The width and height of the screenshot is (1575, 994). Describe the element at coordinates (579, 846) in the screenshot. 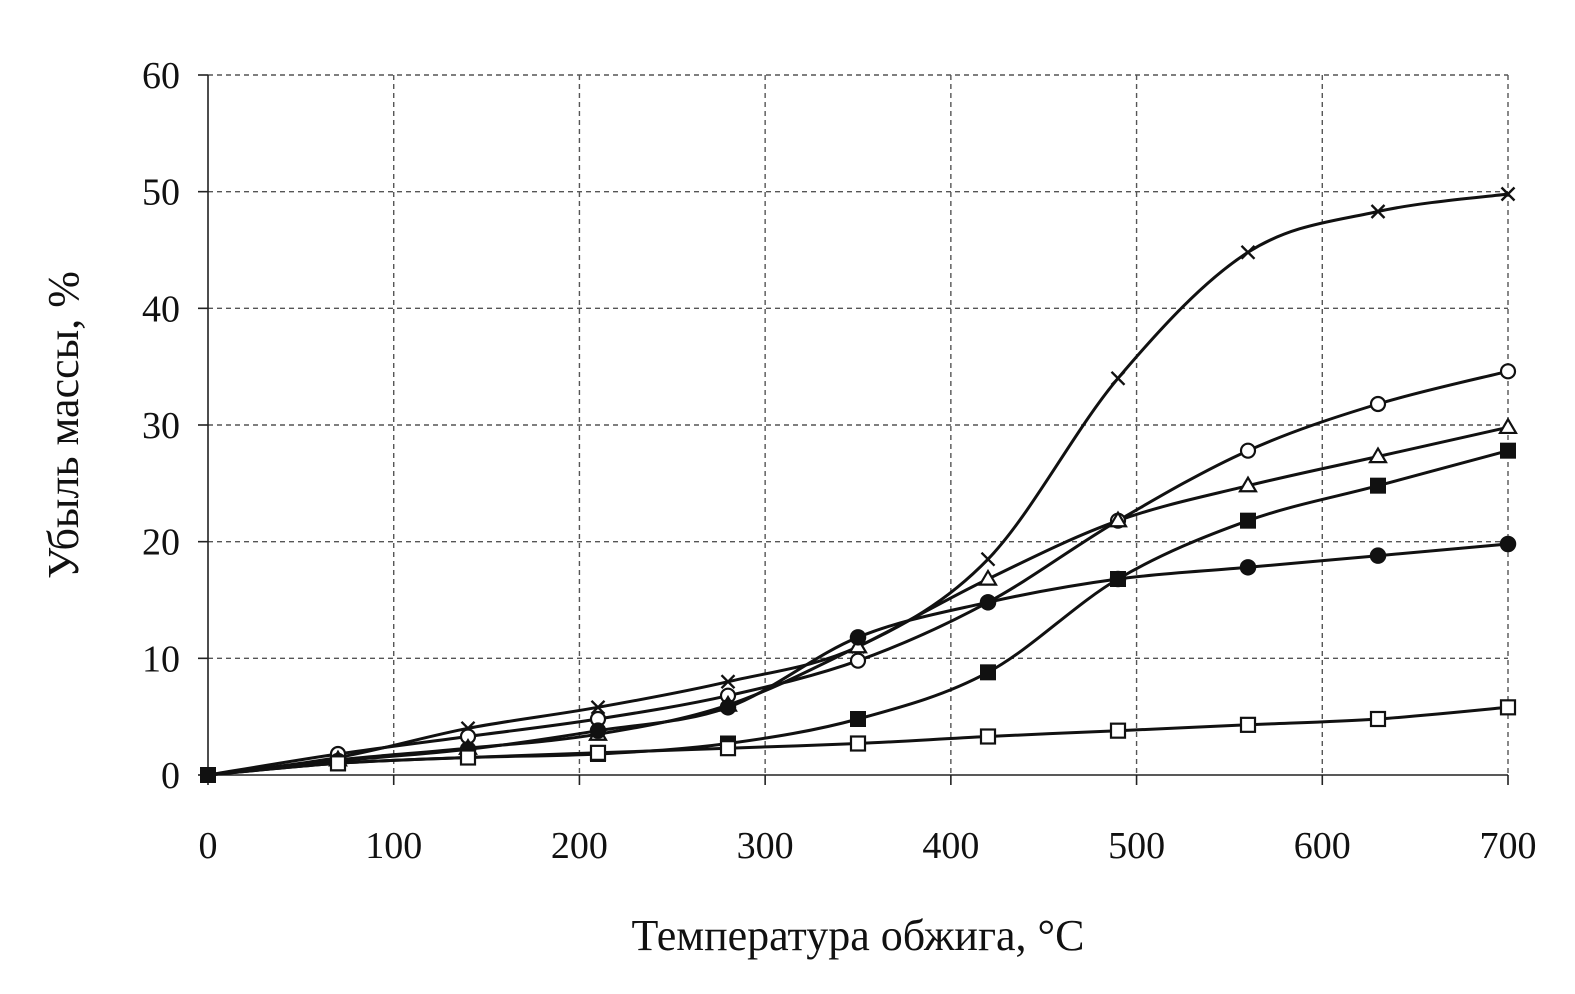

I see `x-tick-label: 200` at that location.